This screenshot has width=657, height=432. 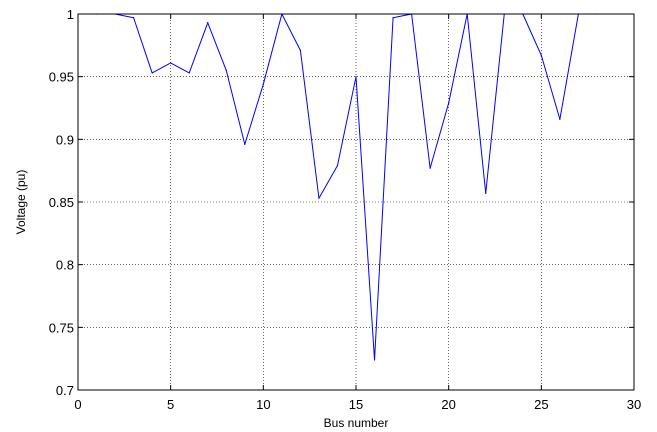 What do you see at coordinates (356, 423) in the screenshot?
I see `x-axis-label: Bus number` at bounding box center [356, 423].